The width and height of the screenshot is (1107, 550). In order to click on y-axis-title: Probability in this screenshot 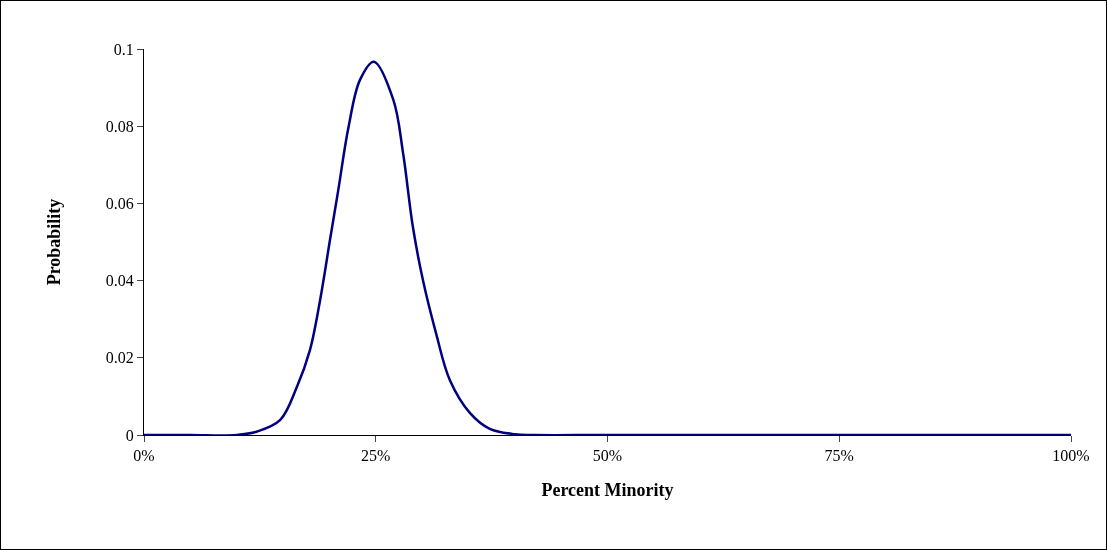, I will do `click(54, 242)`.